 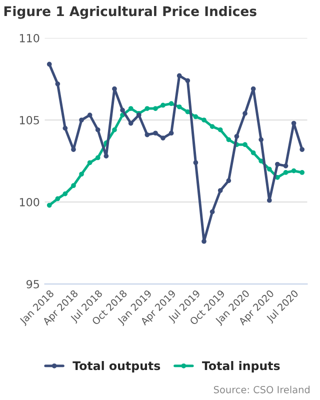 What do you see at coordinates (241, 366) in the screenshot?
I see `legend-label: Total inputs` at bounding box center [241, 366].